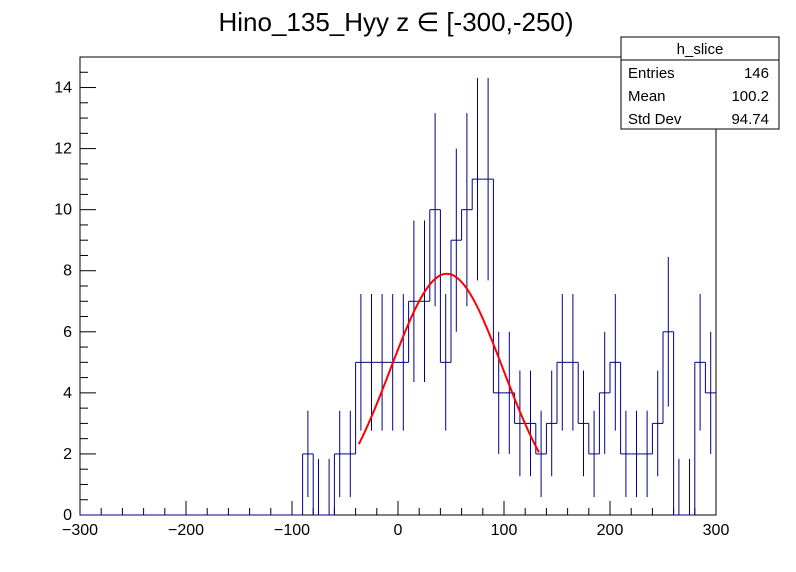  Describe the element at coordinates (716, 530) in the screenshot. I see `x-tick-label: 300` at that location.